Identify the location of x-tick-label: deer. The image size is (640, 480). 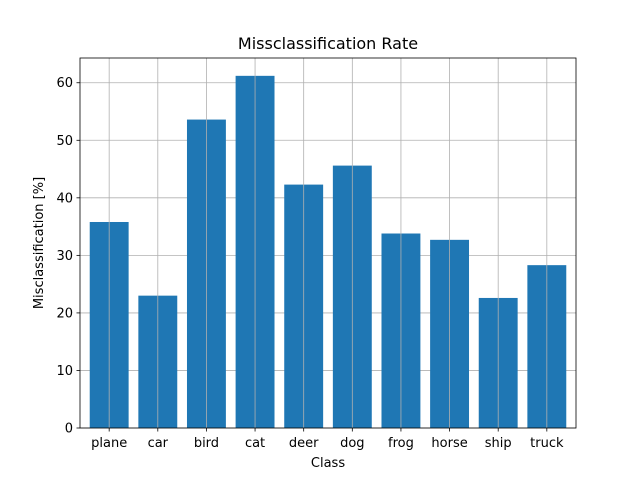
(304, 443).